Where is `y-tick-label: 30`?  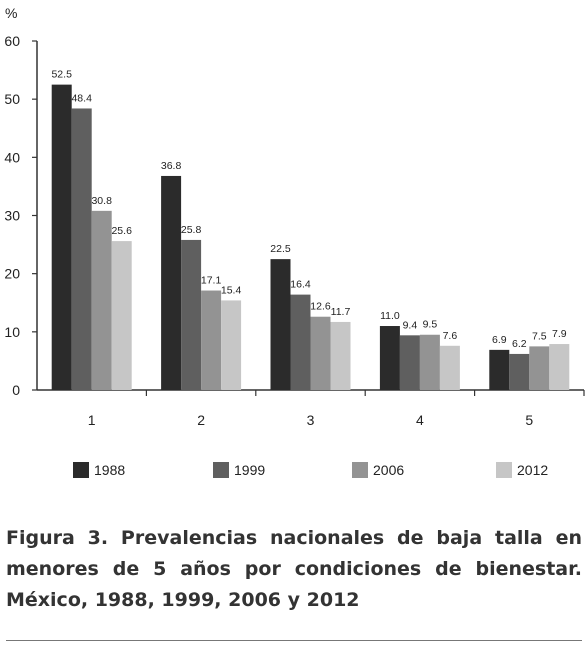 y-tick-label: 30 is located at coordinates (12, 216).